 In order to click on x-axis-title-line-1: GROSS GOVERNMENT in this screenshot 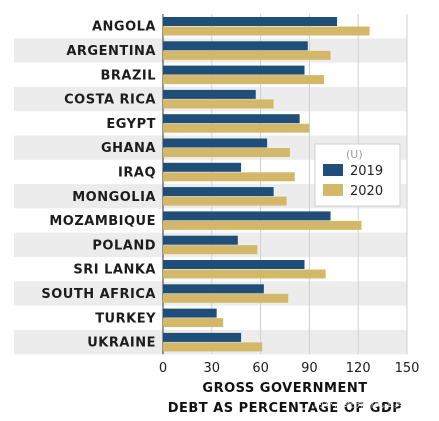, I will do `click(284, 388)`.